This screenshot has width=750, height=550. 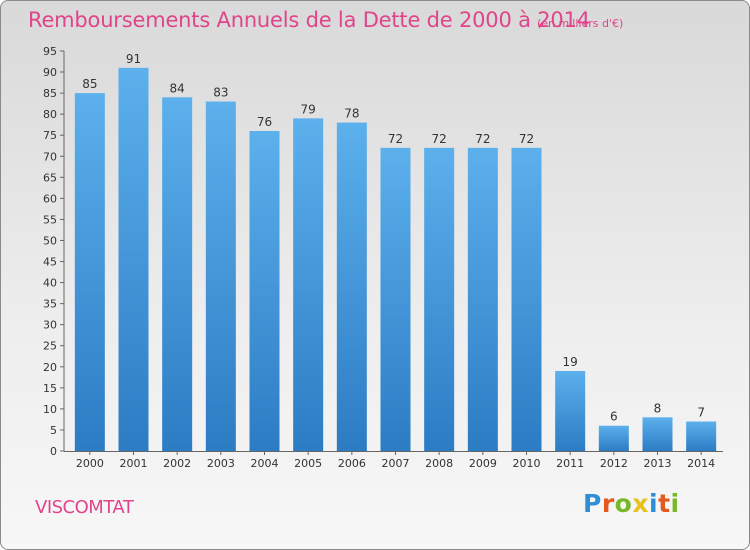 I want to click on y-tick-label: 35, so click(x=50, y=304).